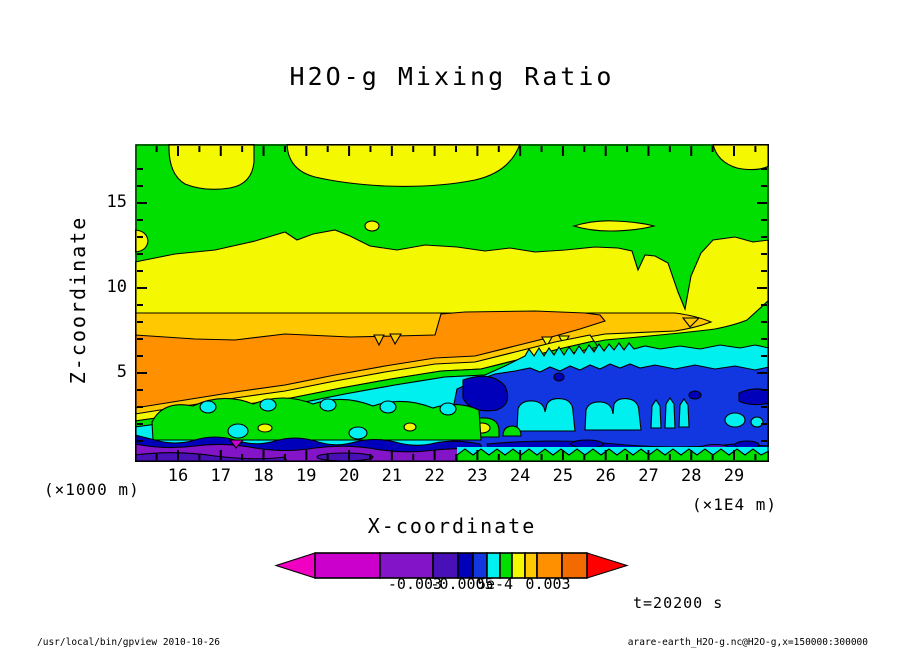 The image size is (904, 654). What do you see at coordinates (614, 226) in the screenshot?
I see `contour-region-thin-lens` at bounding box center [614, 226].